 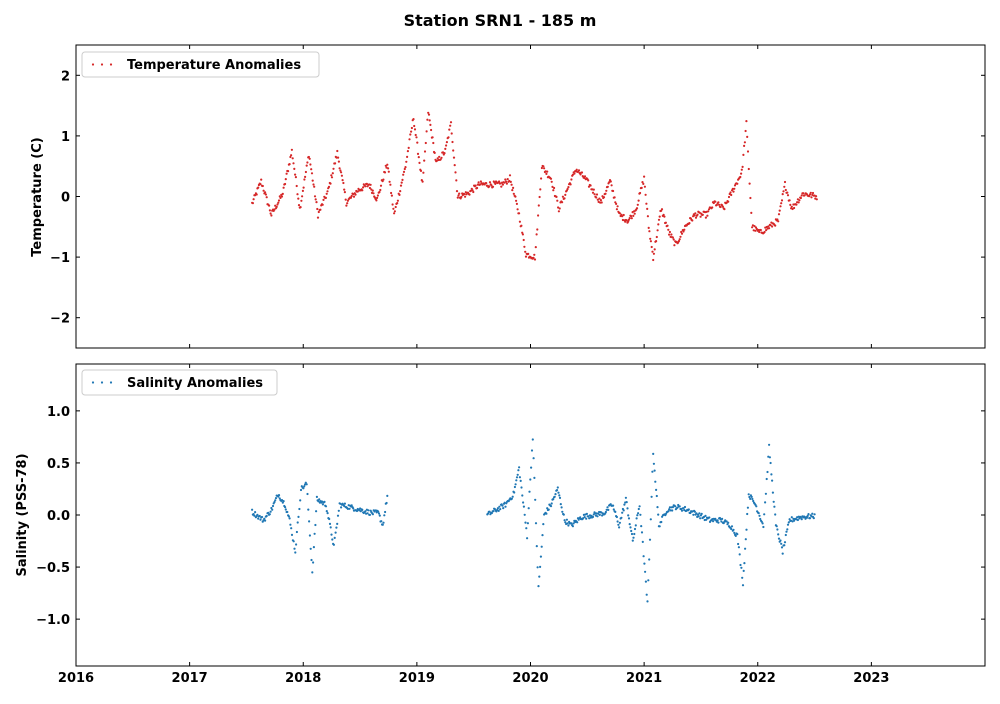 I want to click on temperature-legend: Temperature Anomalies, so click(x=200, y=64).